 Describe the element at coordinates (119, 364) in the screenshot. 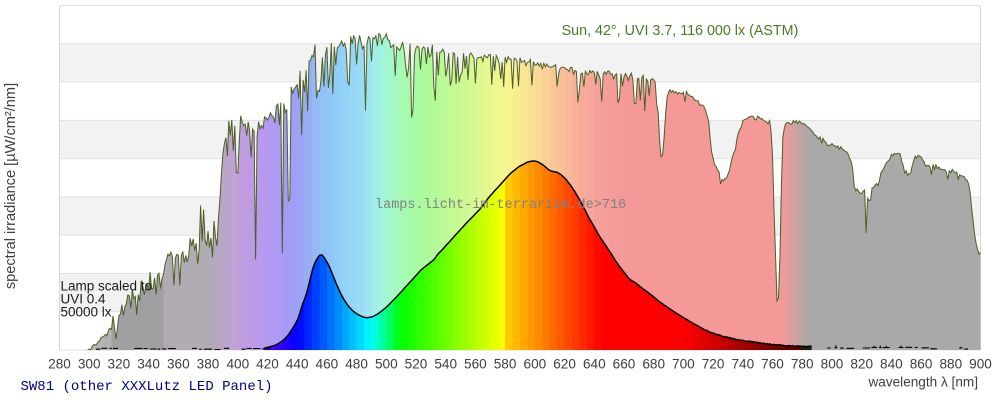

I see `svg-text: 320` at that location.